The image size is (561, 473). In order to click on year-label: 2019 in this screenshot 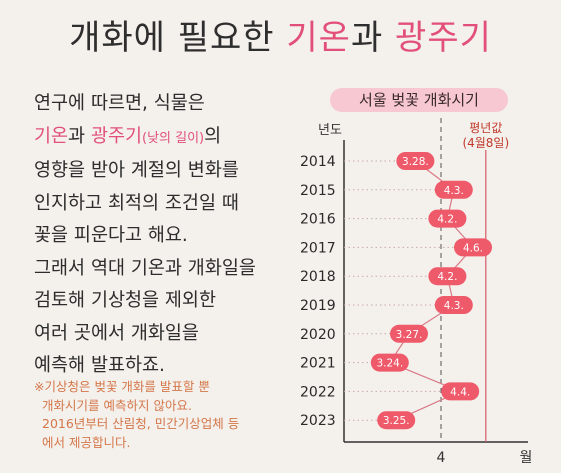, I will do `click(318, 306)`.